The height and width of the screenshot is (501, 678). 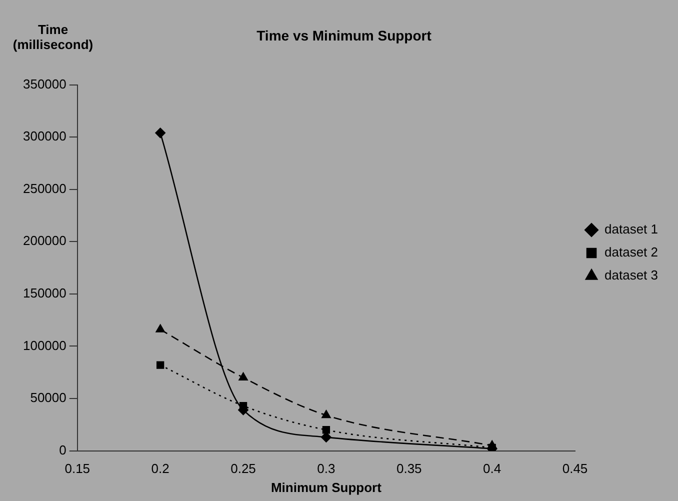 I want to click on y-tick-label: 200000, so click(x=44, y=240).